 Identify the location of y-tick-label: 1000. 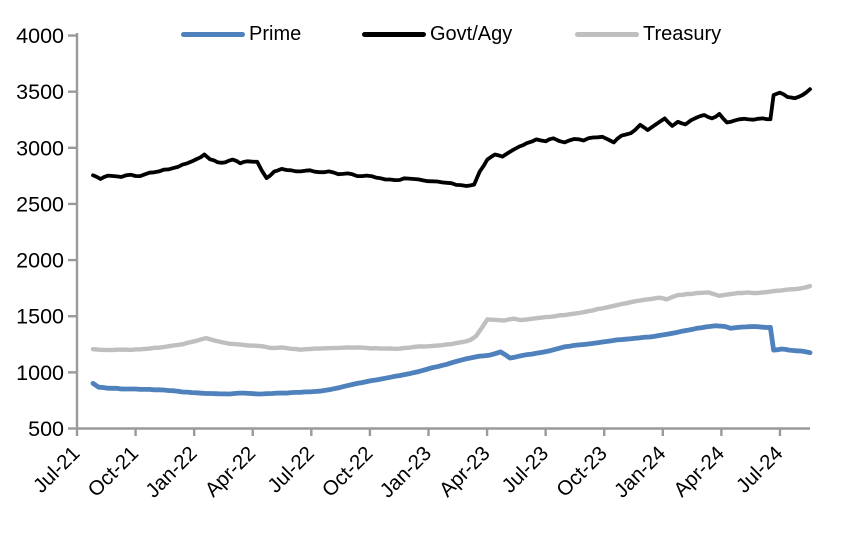
(40, 373).